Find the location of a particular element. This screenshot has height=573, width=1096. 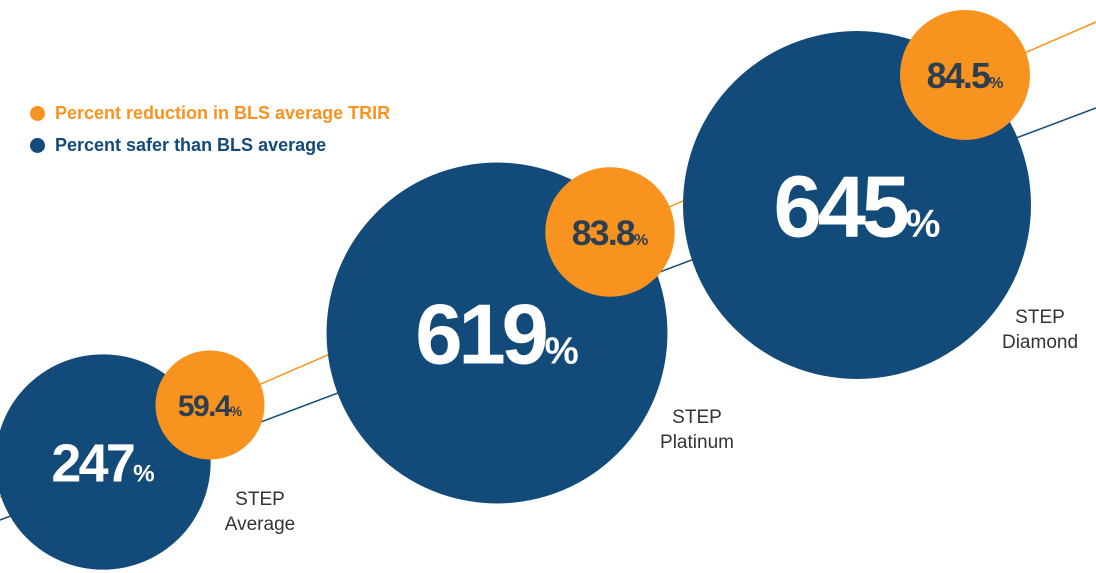

legend-item: Percent safer than BLS average is located at coordinates (178, 145).